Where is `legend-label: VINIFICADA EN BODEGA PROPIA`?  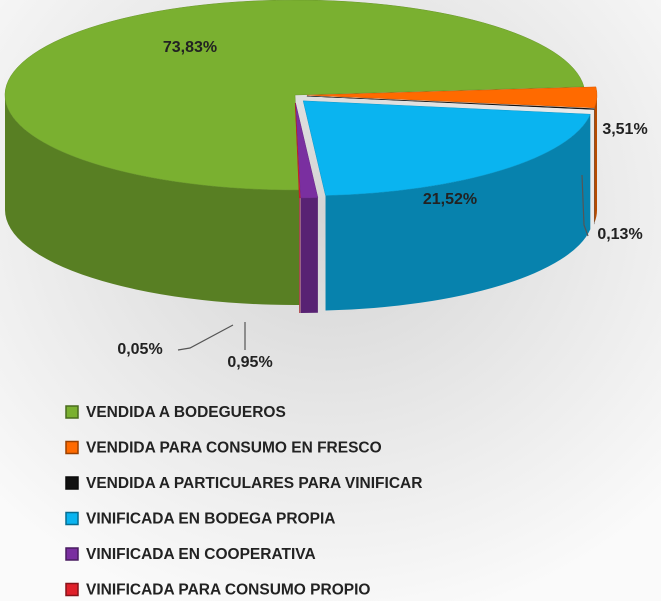 legend-label: VINIFICADA EN BODEGA PROPIA is located at coordinates (210, 519).